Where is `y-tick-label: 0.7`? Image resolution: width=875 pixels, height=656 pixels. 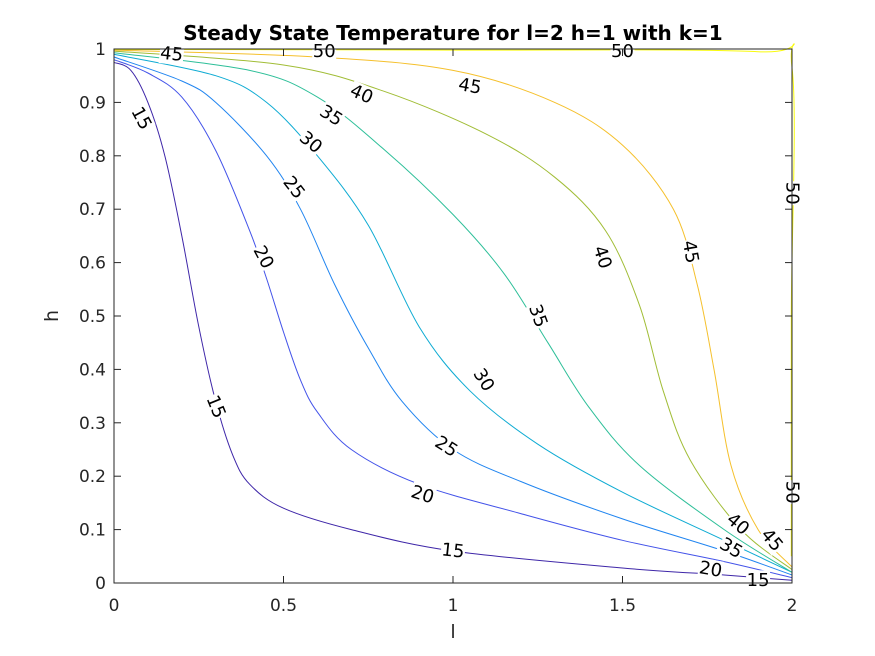
y-tick-label: 0.7 is located at coordinates (92, 210).